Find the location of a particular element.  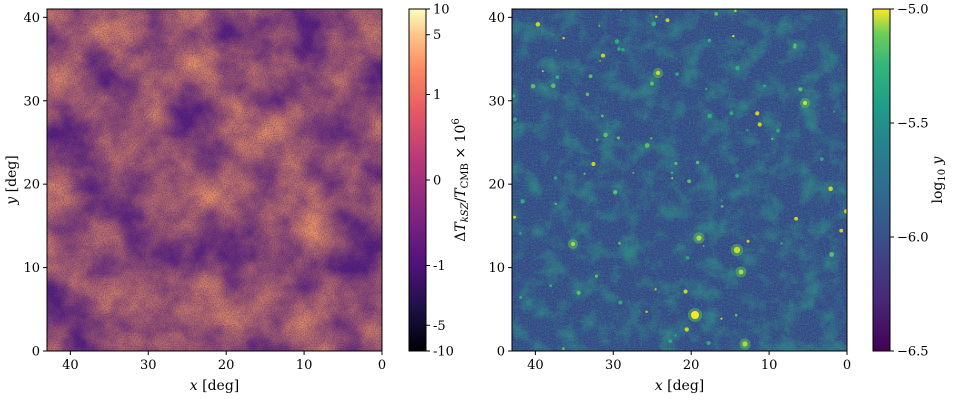

tsz-colorbar-tick-label: −5.0 is located at coordinates (913, 10).